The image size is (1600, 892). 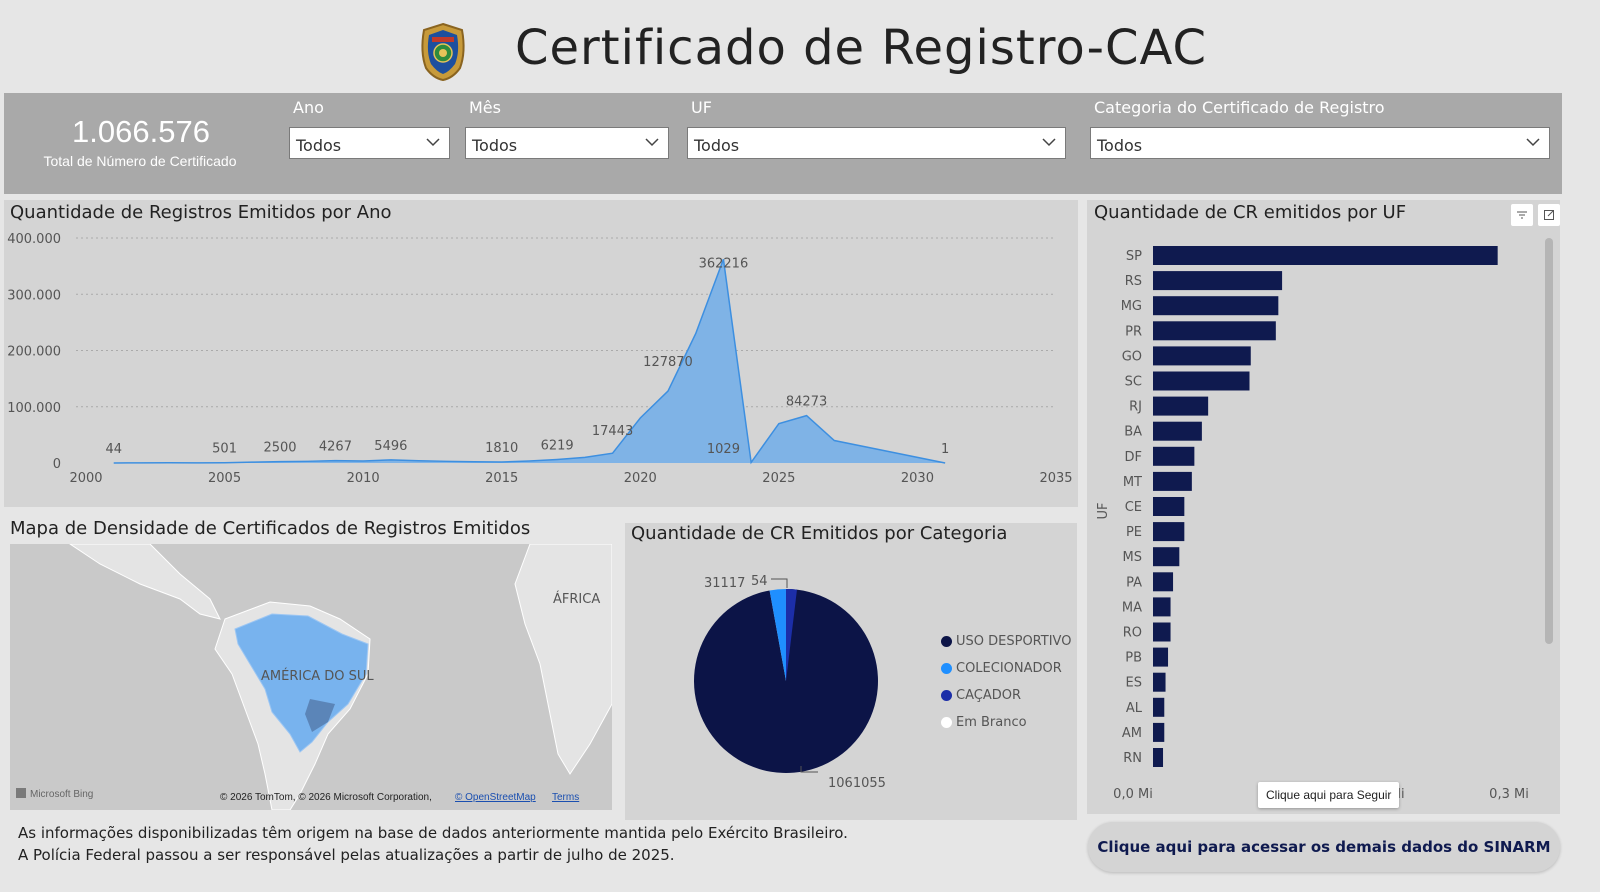 I want to click on bar-category-label: RO, so click(x=1132, y=633).